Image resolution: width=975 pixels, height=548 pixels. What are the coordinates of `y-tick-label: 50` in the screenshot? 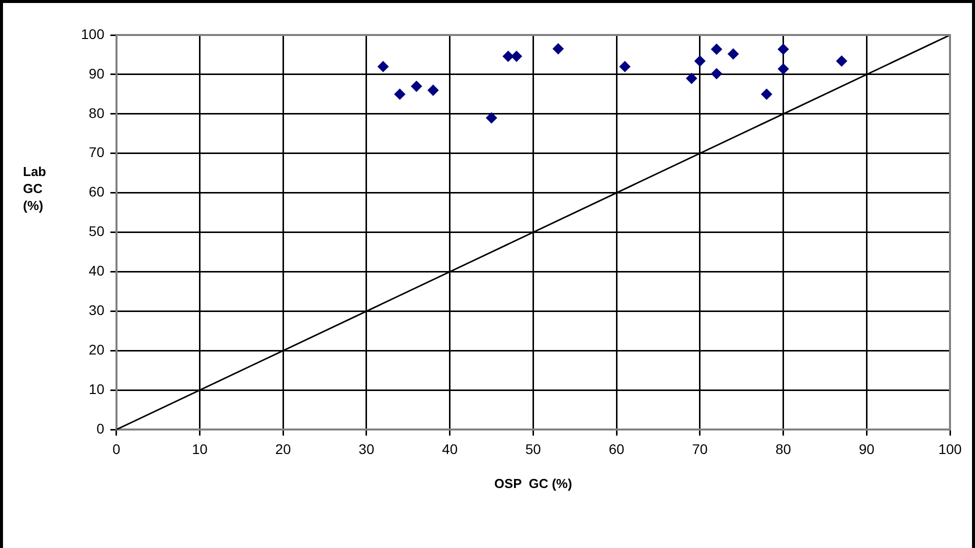 It's located at (96, 231).